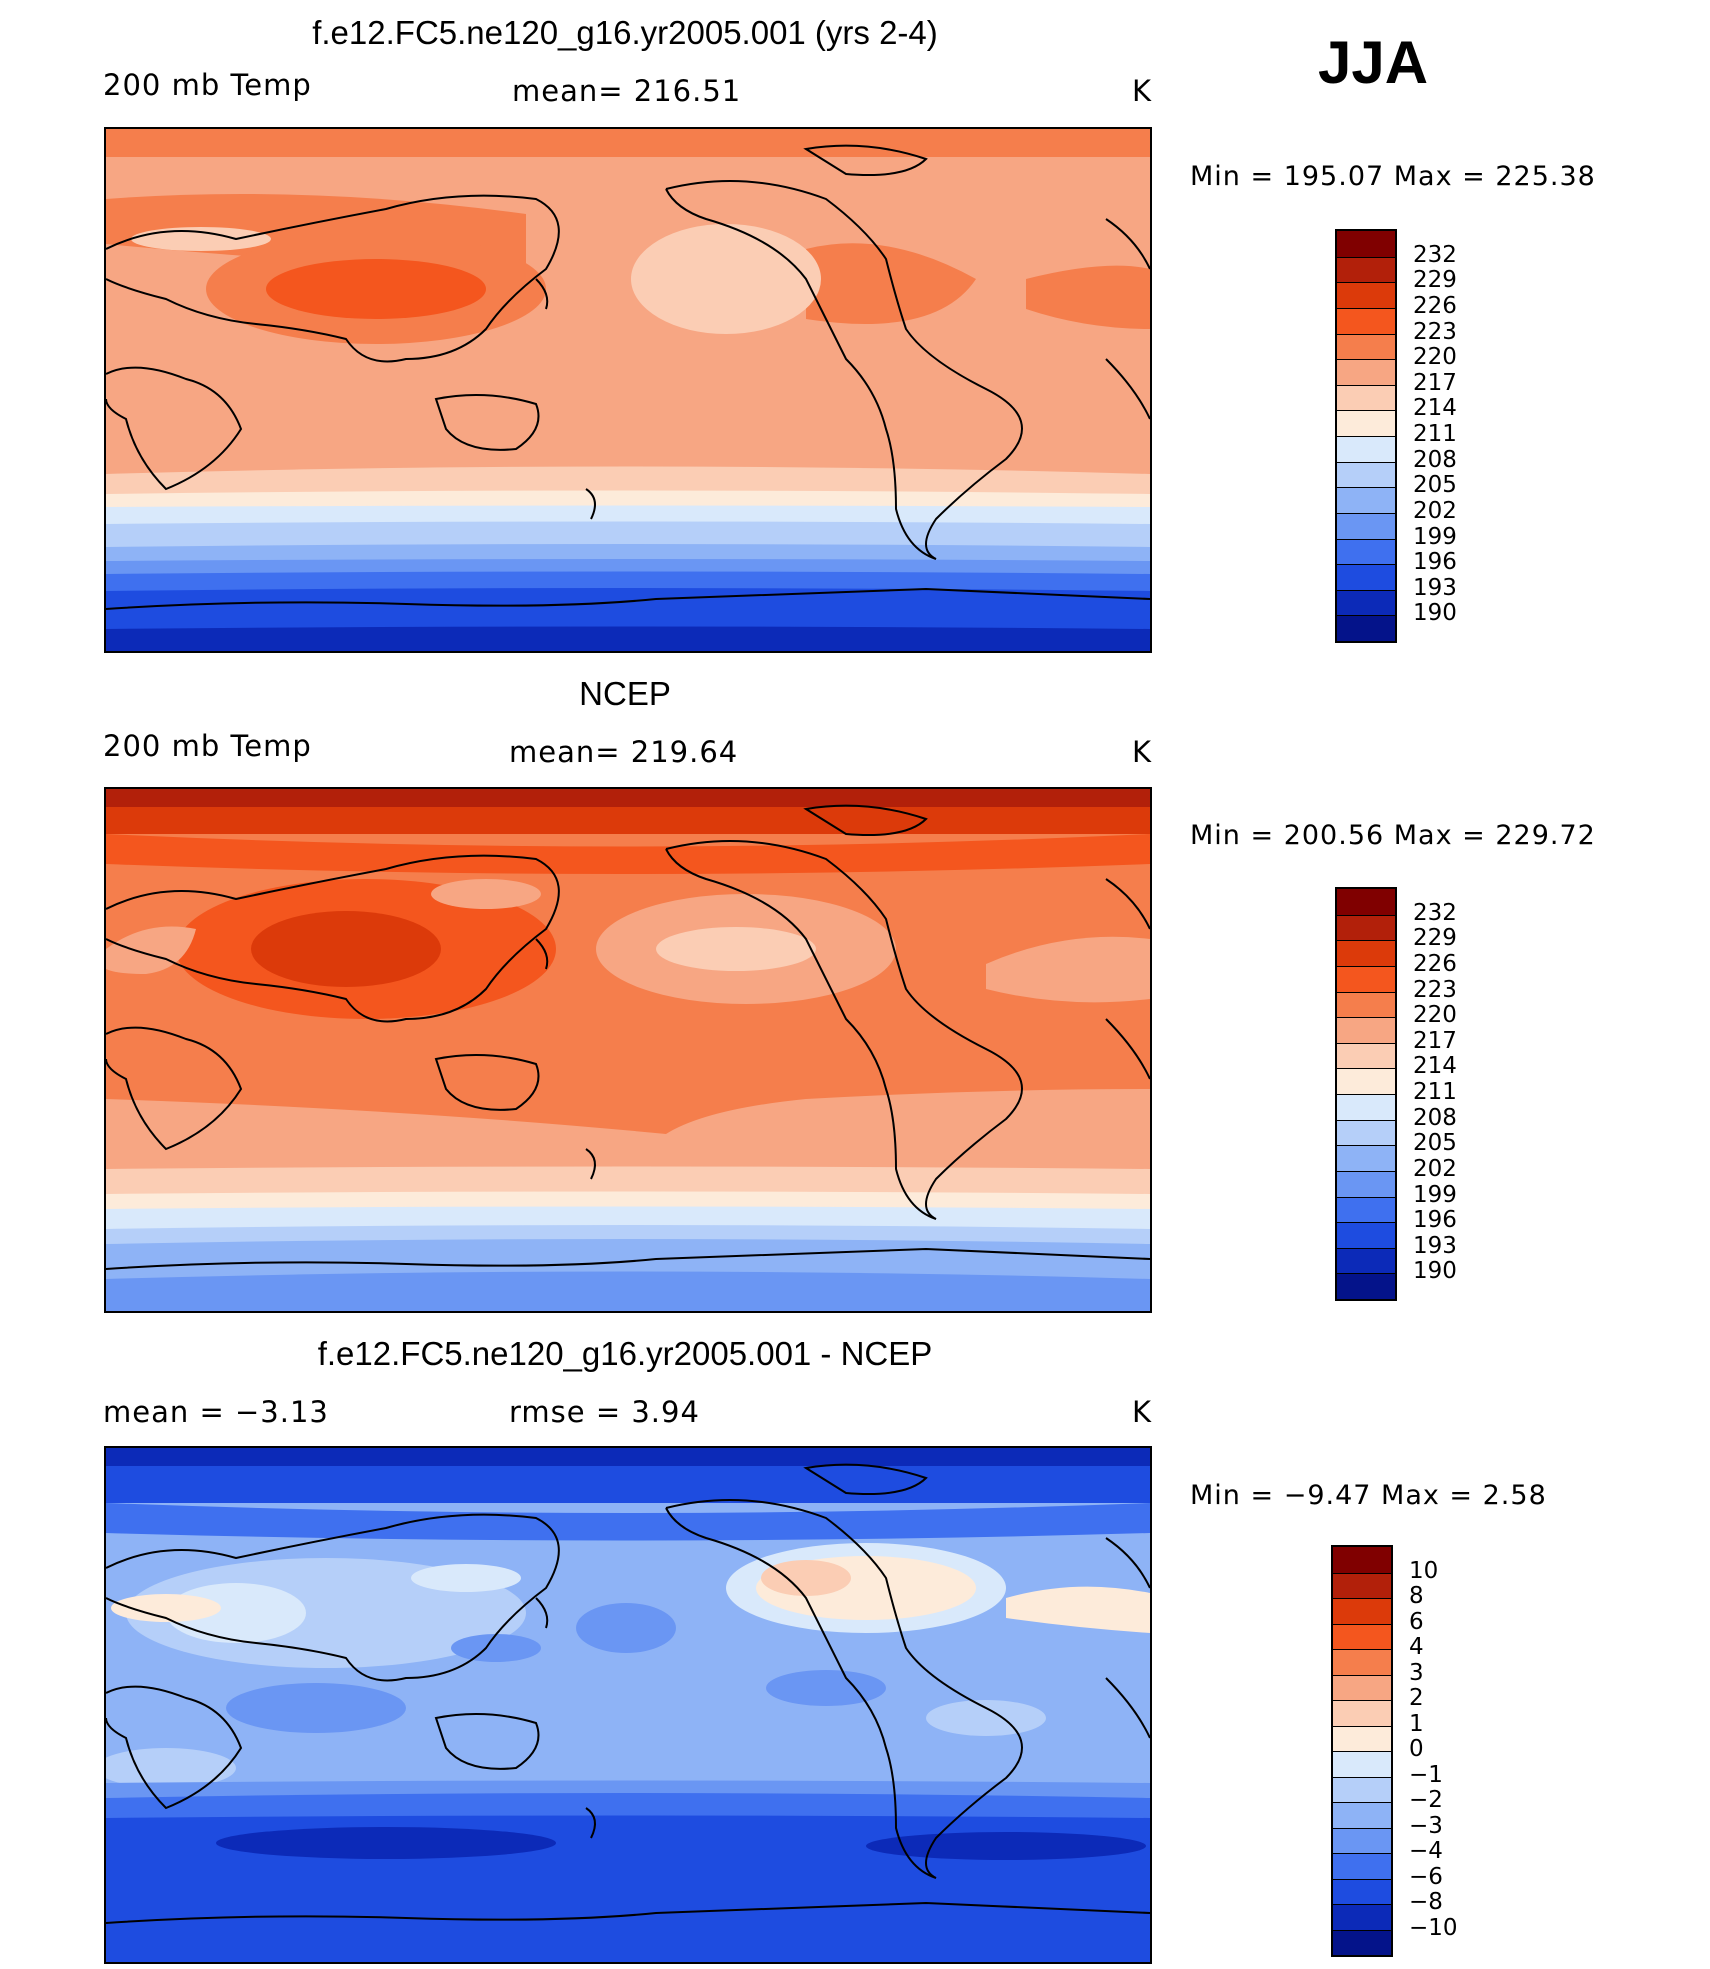 This screenshot has height=1969, width=1710. What do you see at coordinates (625, 32) in the screenshot?
I see `panel-title-model: f.e12.FC5.ne120_g16.yr2005.001 (yrs 2-4)` at bounding box center [625, 32].